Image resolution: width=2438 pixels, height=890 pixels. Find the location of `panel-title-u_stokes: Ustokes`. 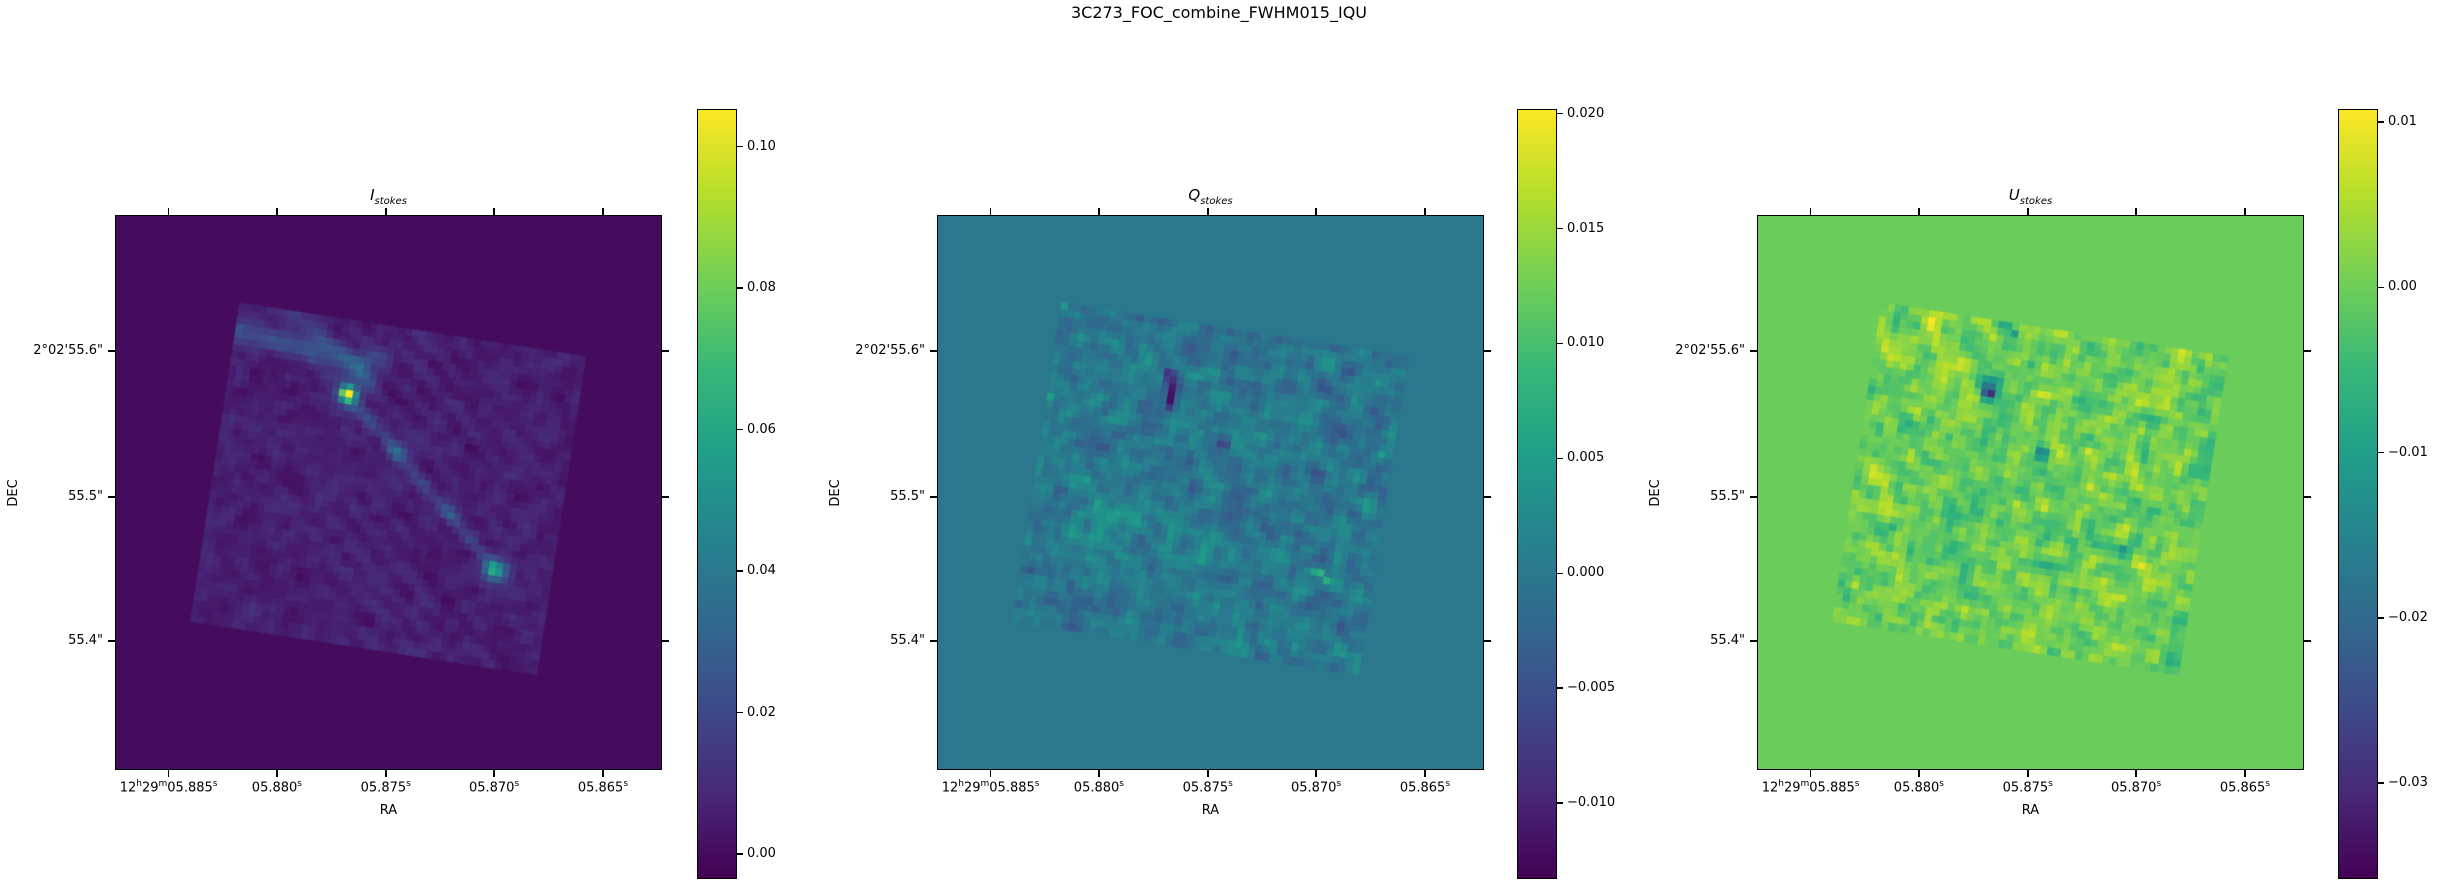

panel-title-u_stokes: Ustokes is located at coordinates (2030, 198).